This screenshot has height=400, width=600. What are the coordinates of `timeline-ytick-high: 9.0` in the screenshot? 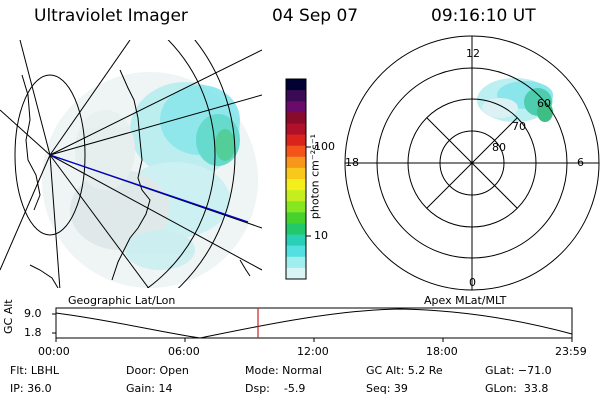 It's located at (33, 313).